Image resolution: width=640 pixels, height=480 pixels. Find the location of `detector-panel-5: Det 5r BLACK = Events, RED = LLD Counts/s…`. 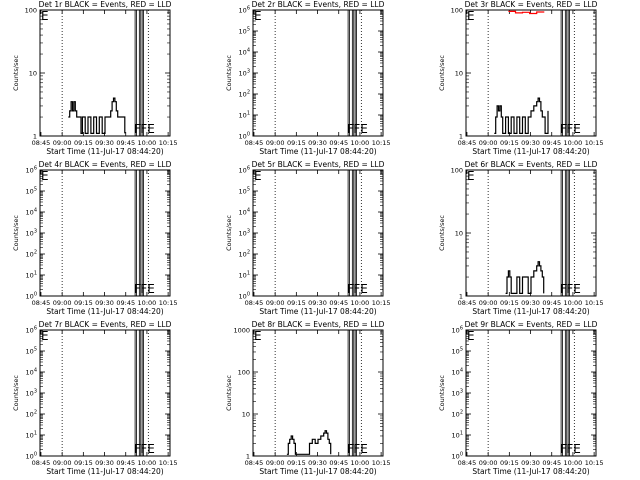

detector-panel-5: Det 5r BLACK = Events, RED = LLD Counts/s… is located at coordinates (307, 238).